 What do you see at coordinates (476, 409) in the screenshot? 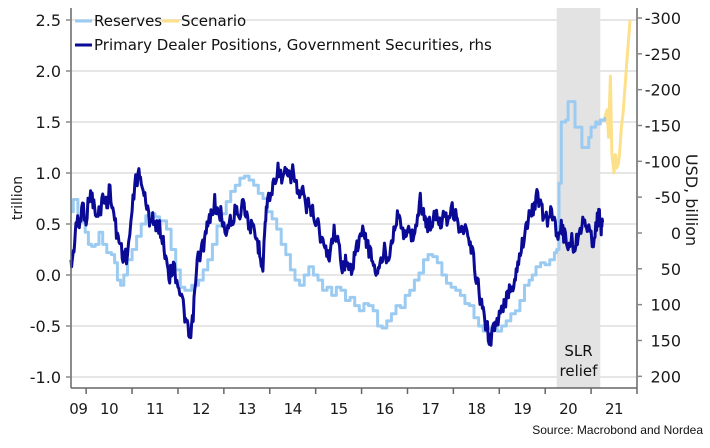
I see `x-tick-label: 18` at bounding box center [476, 409].